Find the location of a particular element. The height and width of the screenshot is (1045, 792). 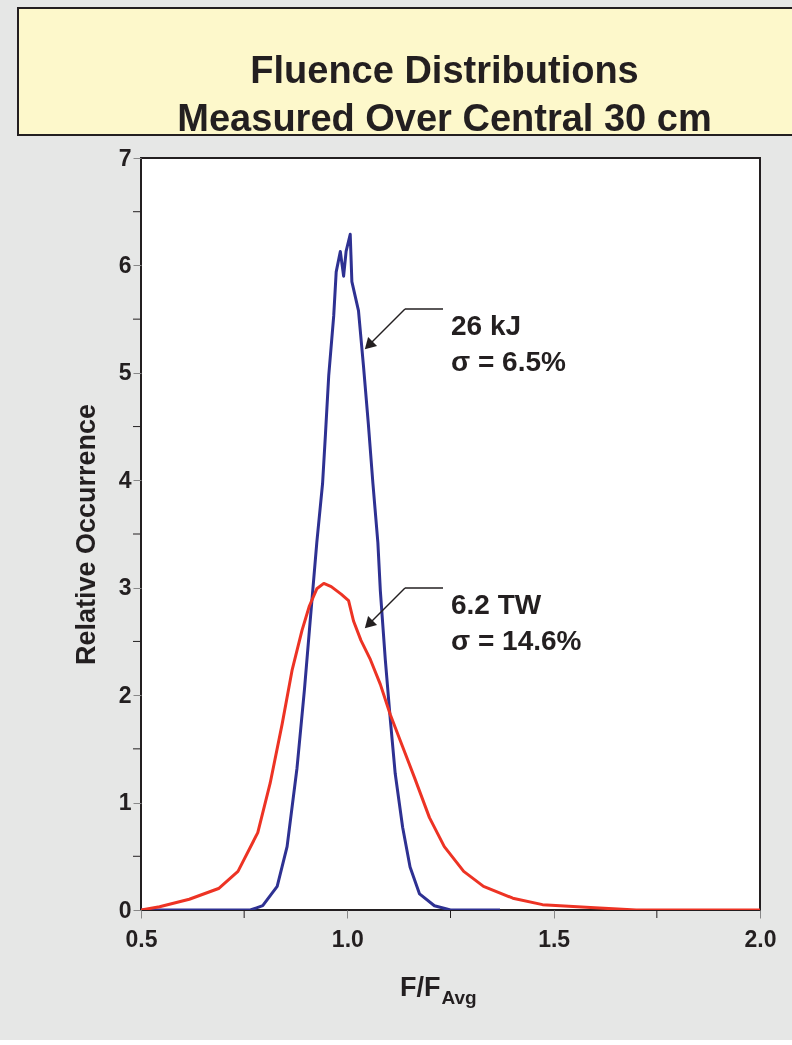

x-tick-label: 0.5 is located at coordinates (141, 938).